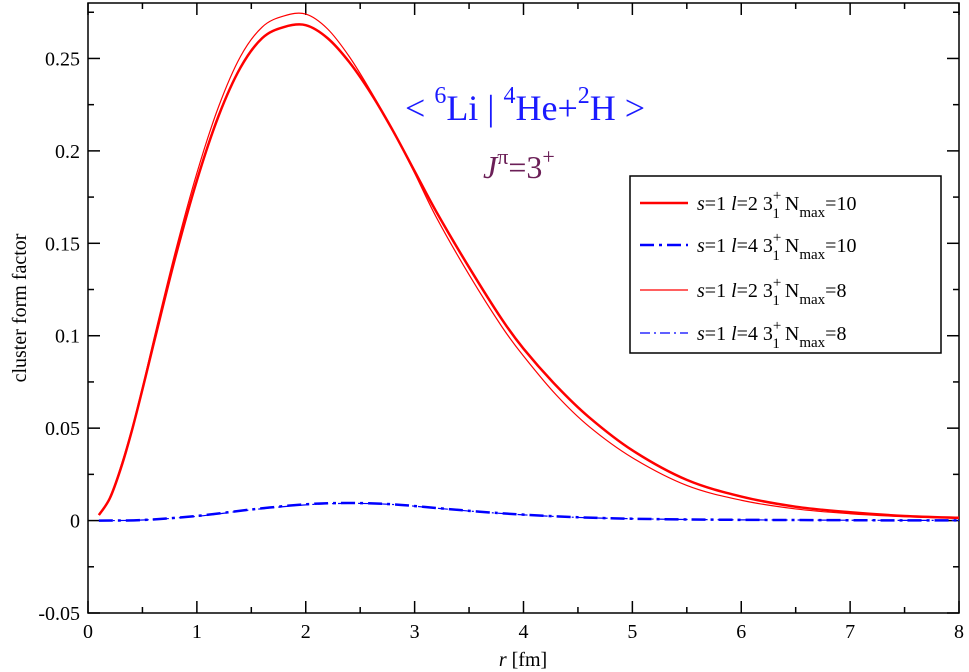 This screenshot has width=969, height=672. I want to click on y-tick-label: 0.2, so click(67, 152).